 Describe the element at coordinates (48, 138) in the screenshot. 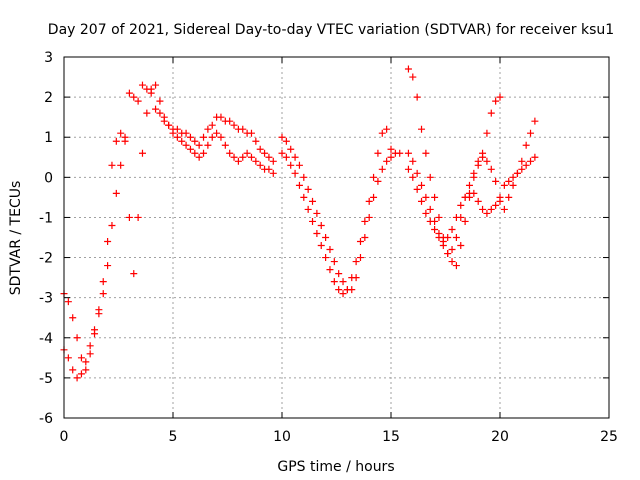

I see `y-tick-label: 1` at that location.